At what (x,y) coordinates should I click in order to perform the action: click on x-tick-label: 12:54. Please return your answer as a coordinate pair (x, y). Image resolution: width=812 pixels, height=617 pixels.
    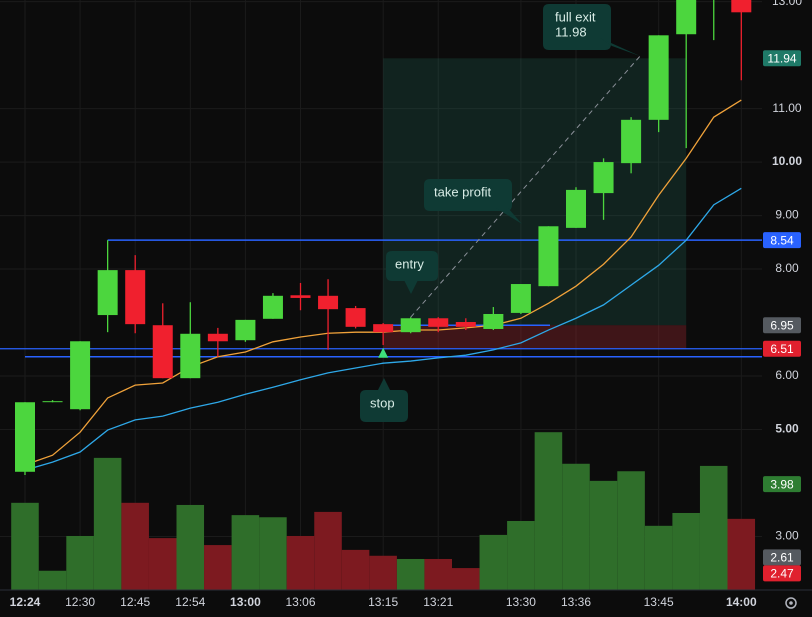
    Looking at the image, I should click on (190, 602).